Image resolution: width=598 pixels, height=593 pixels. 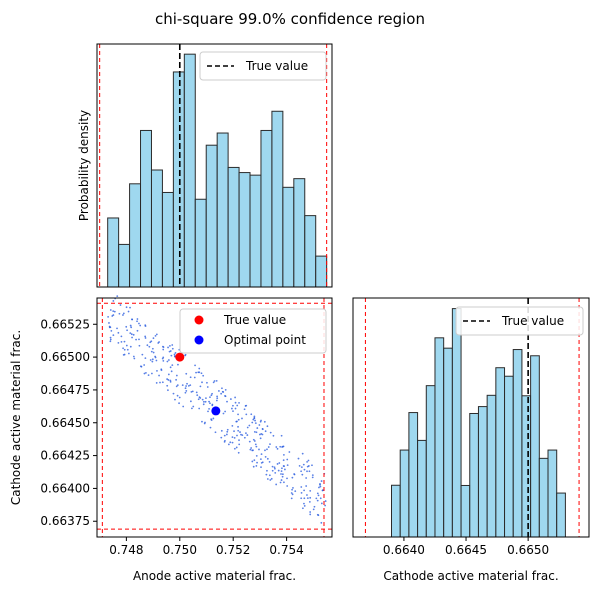 I want to click on optimal-point, so click(x=216, y=411).